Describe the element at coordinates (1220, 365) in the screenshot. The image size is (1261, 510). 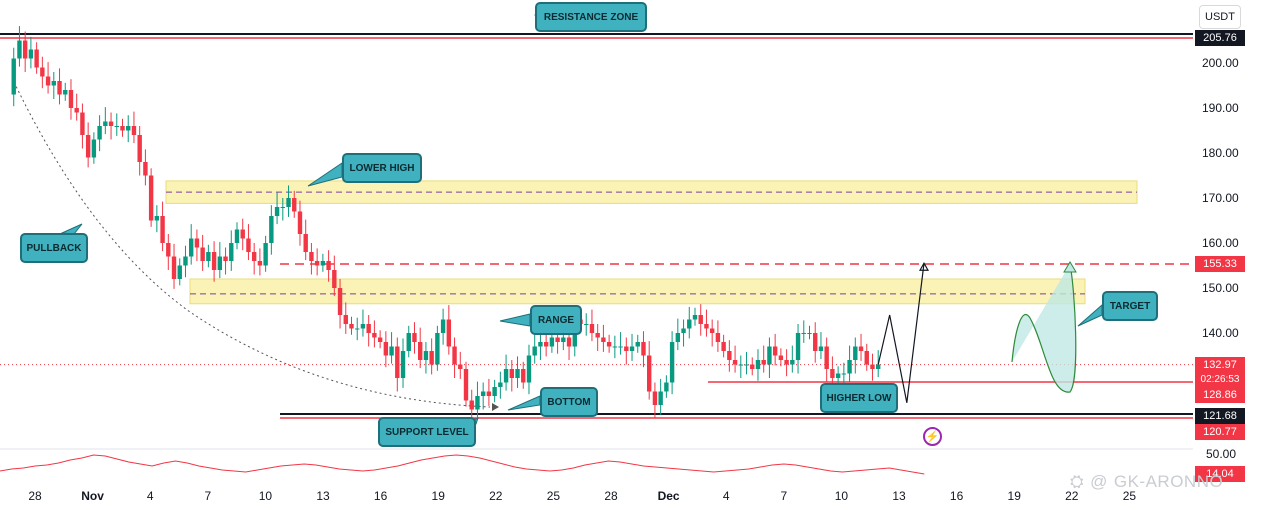
I see `current-price-label: 132.97` at that location.